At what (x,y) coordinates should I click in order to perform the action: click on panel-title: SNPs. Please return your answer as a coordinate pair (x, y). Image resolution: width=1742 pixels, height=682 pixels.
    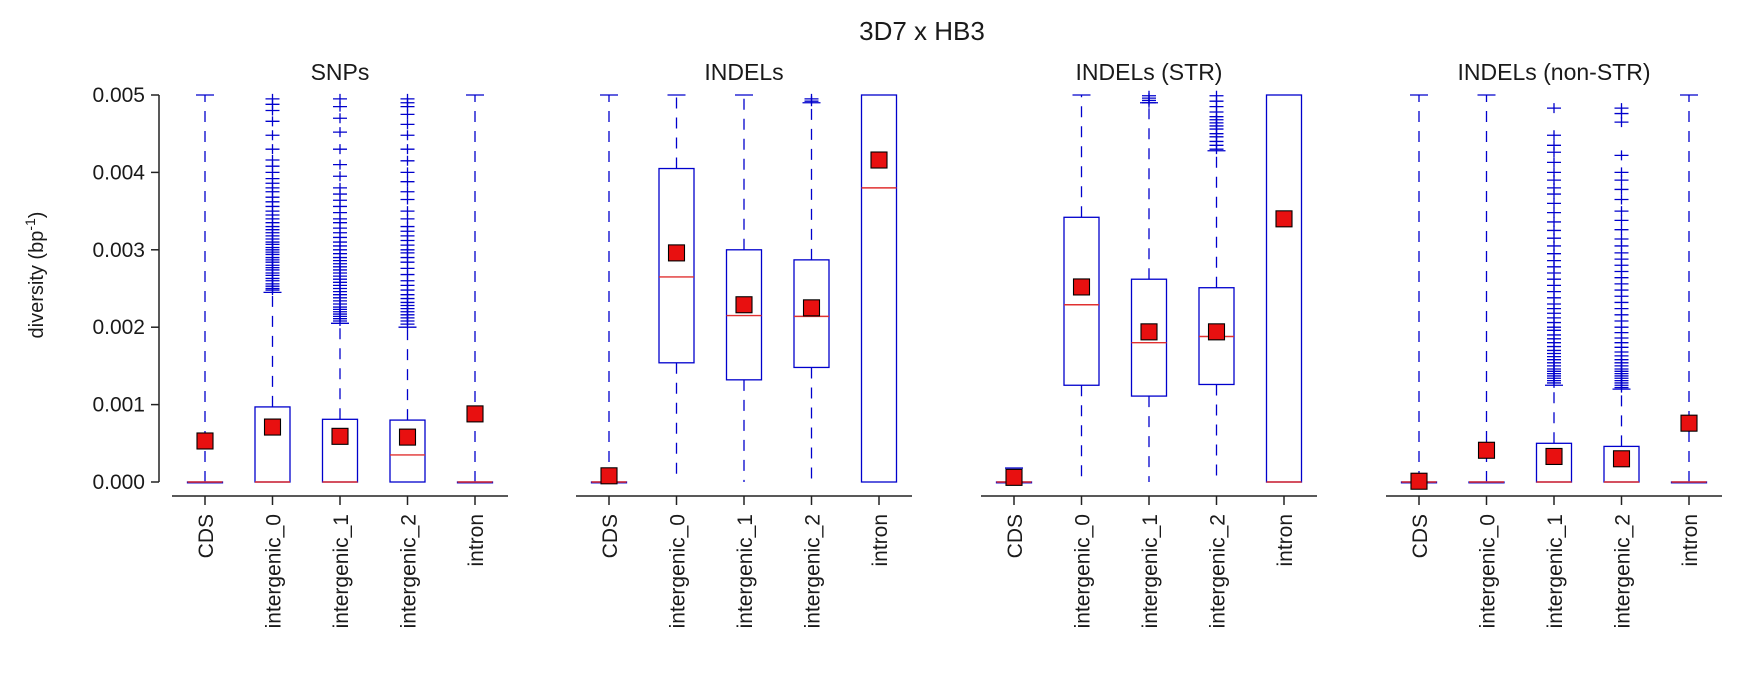
    Looking at the image, I should click on (340, 72).